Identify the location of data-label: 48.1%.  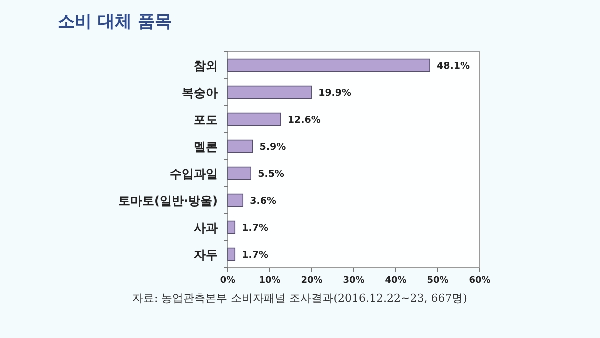
(453, 66).